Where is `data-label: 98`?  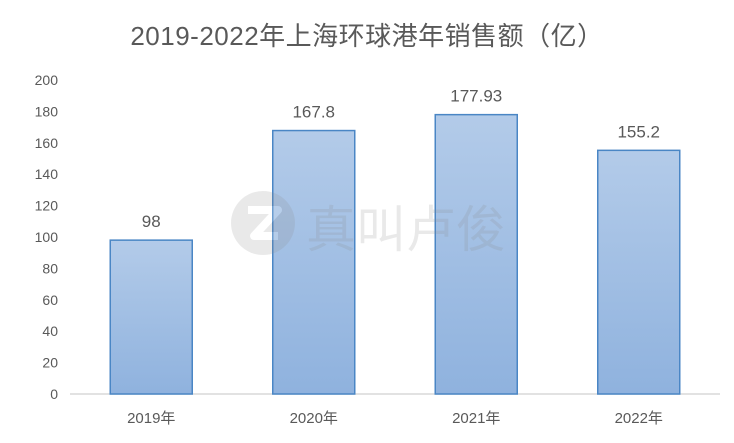
data-label: 98 is located at coordinates (151, 221).